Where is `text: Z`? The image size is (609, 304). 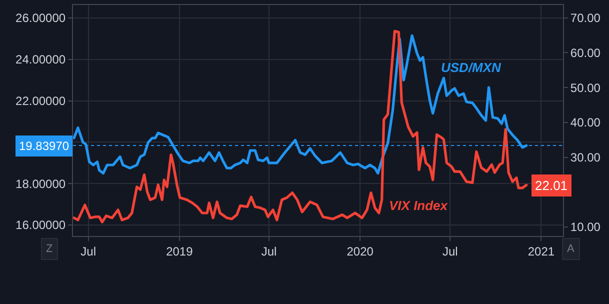 text: Z is located at coordinates (49, 249).